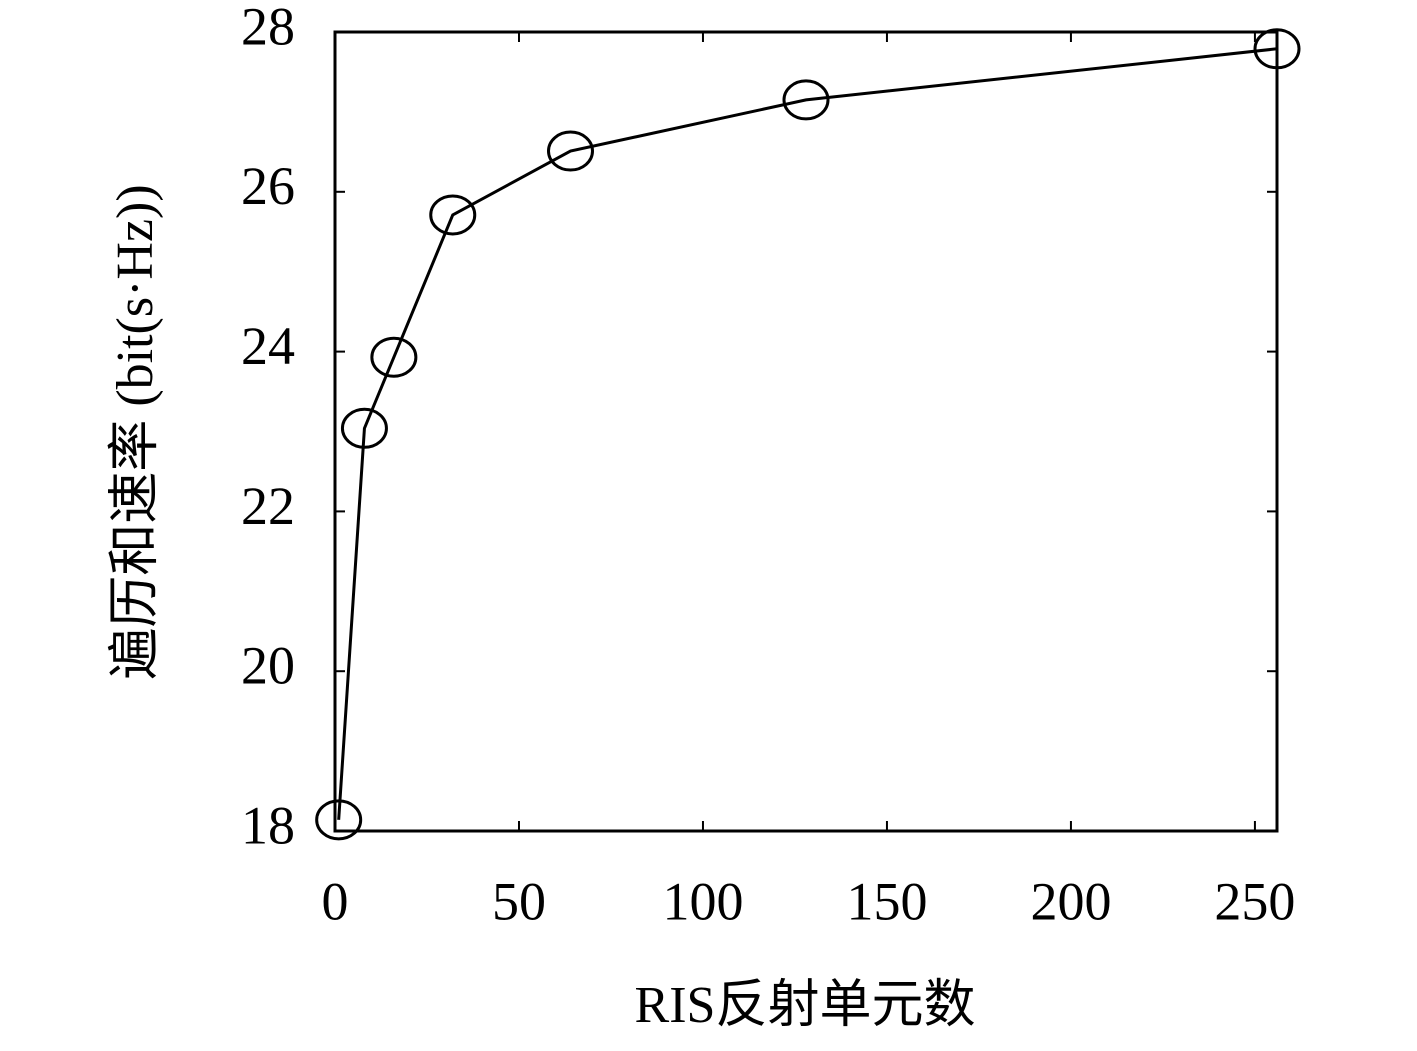  Describe the element at coordinates (1070, 901) in the screenshot. I see `x-tick-label: 200` at that location.